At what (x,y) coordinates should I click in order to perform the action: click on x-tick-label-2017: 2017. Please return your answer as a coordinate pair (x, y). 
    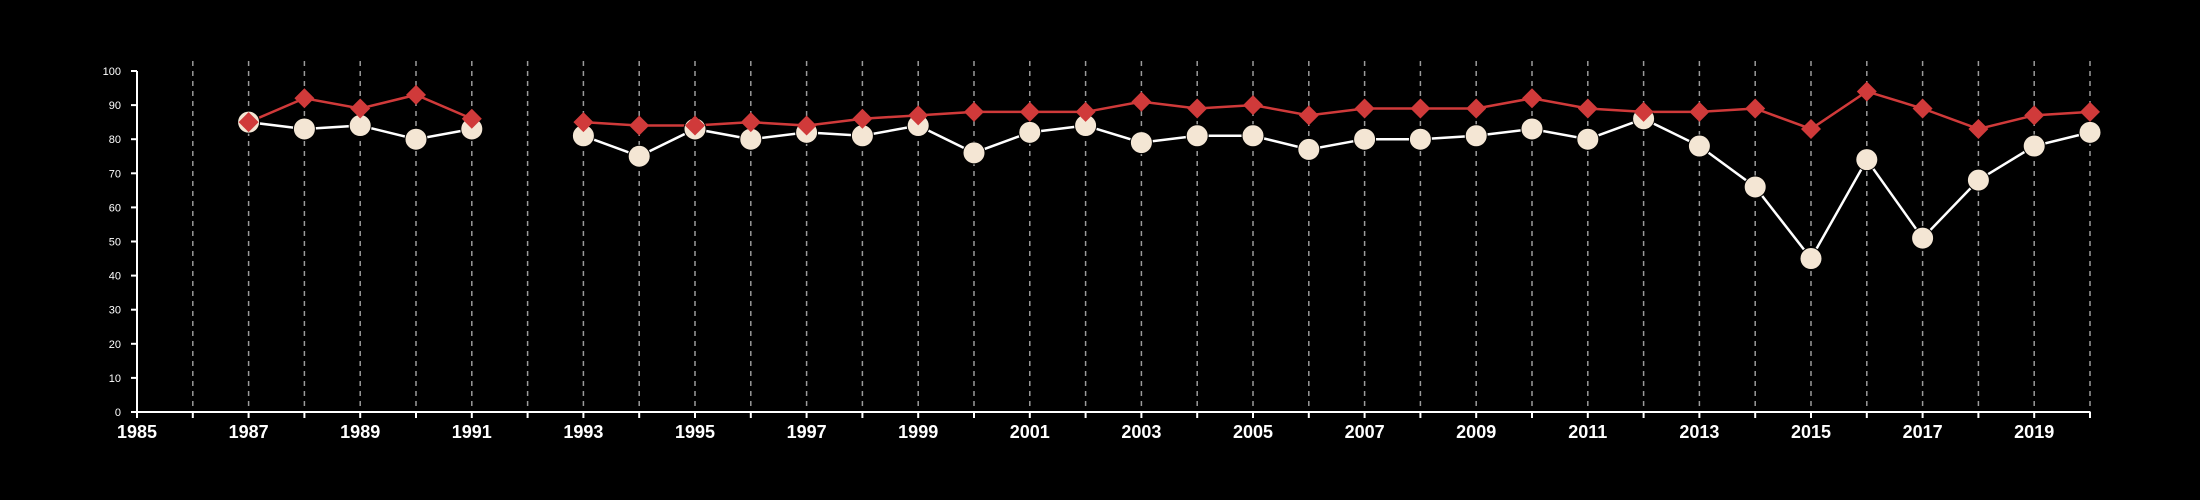
    Looking at the image, I should click on (1923, 432).